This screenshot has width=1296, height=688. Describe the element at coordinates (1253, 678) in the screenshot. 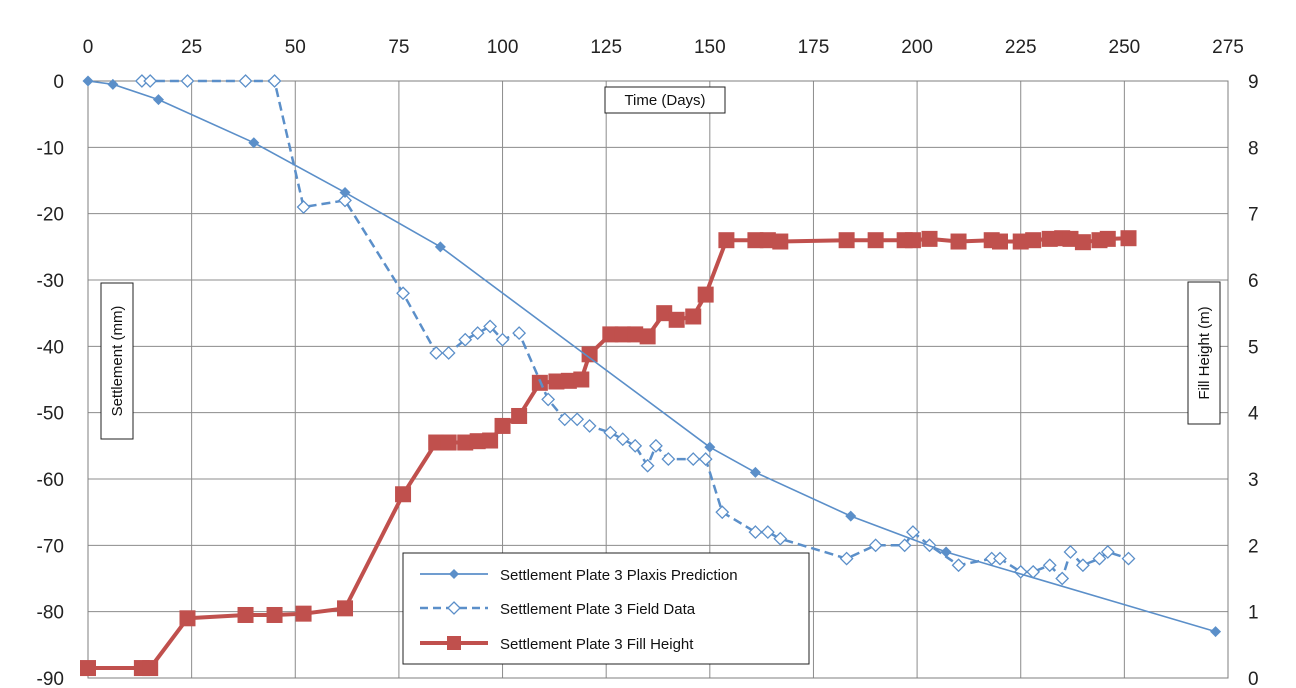

I see `y2-tick-label: 0` at that location.